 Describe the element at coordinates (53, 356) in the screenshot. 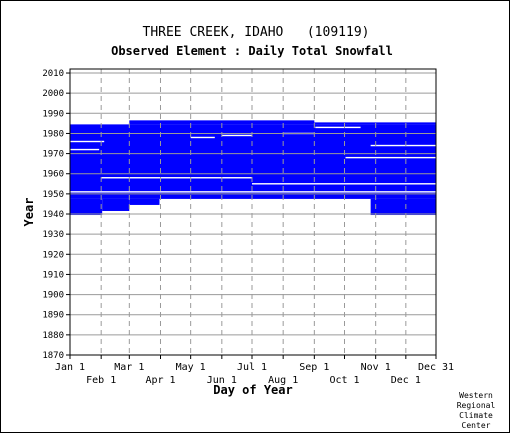

I see `y-tick-label: 1870` at that location.